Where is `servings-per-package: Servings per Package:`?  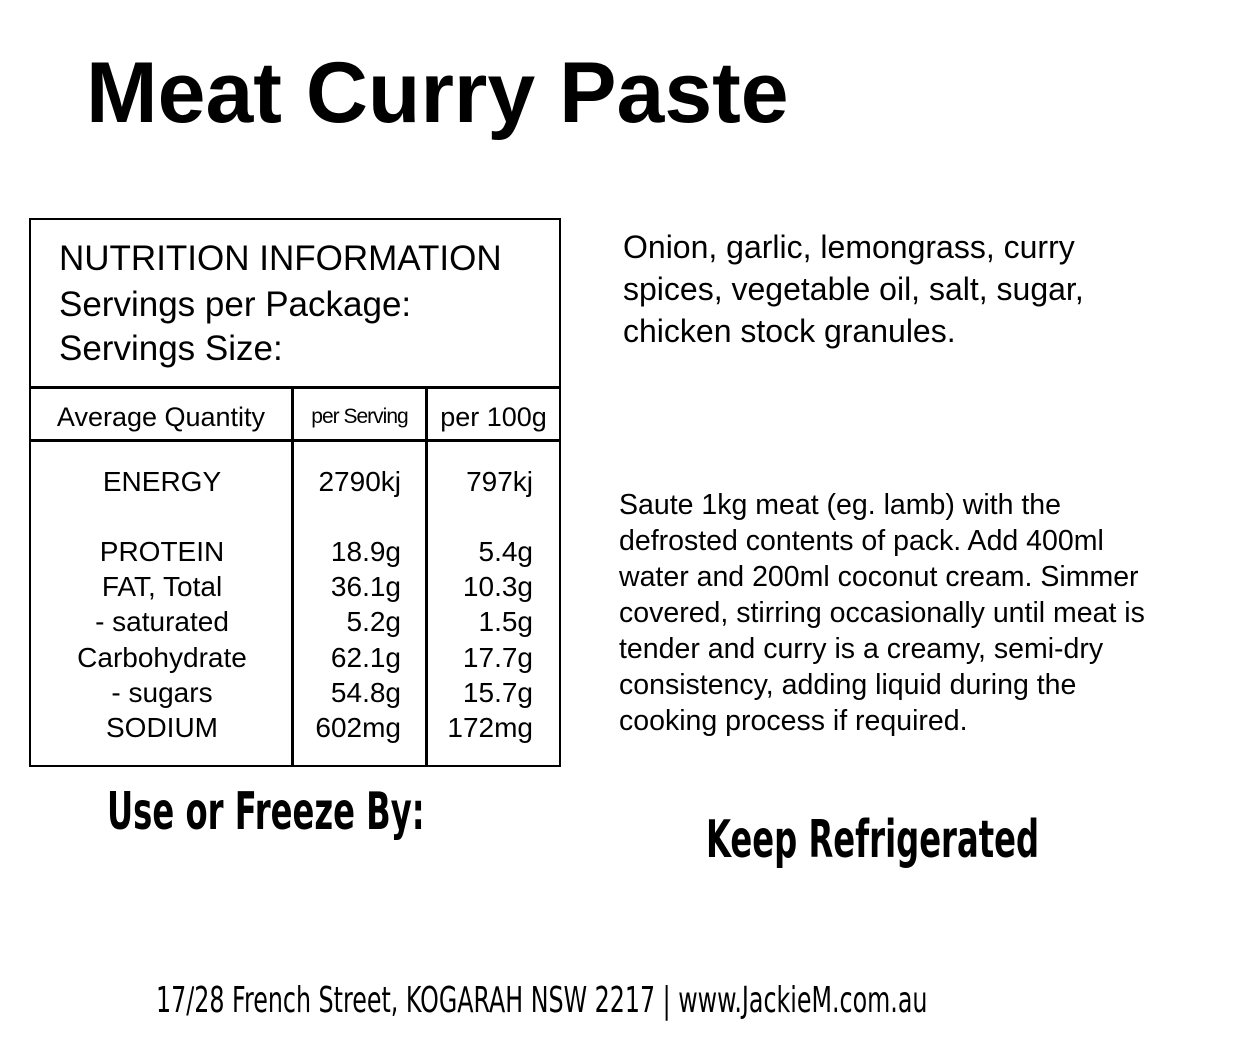
servings-per-package: Servings per Package: is located at coordinates (235, 304).